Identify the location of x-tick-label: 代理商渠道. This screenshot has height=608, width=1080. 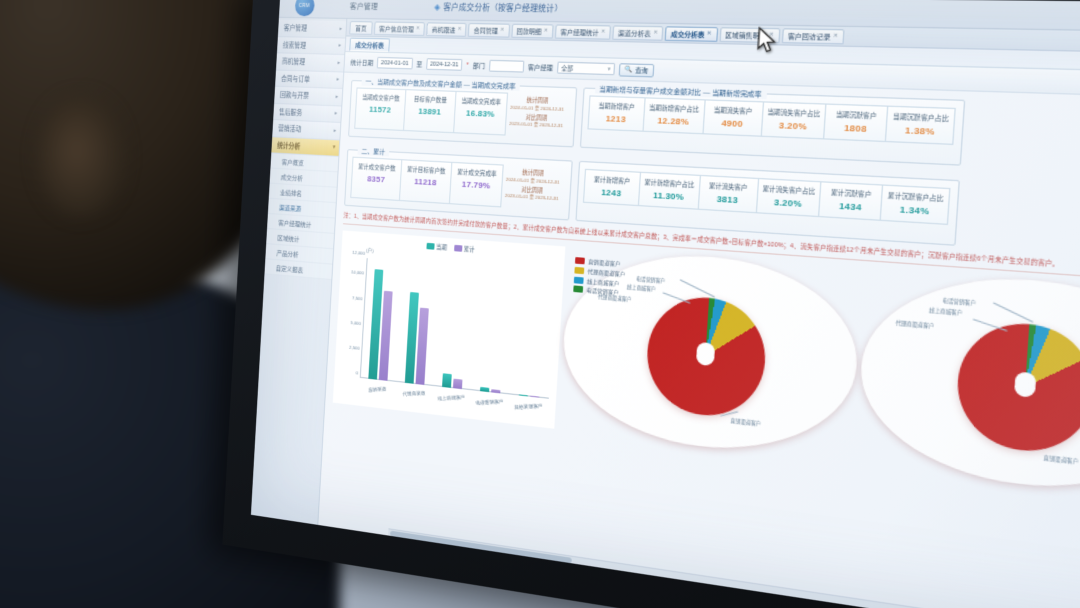
(414, 394).